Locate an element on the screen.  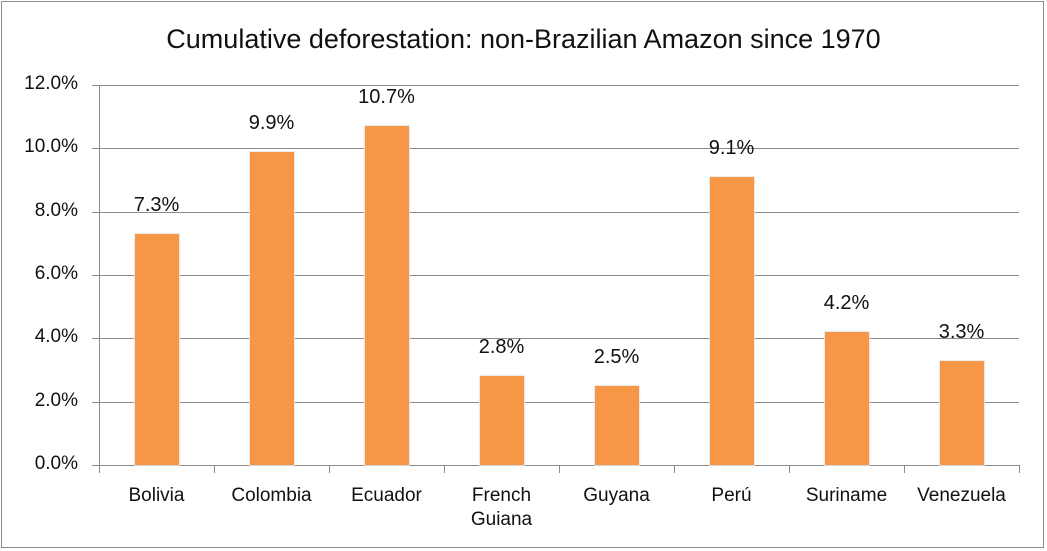
x-tick-label: French Guiana is located at coordinates (501, 507).